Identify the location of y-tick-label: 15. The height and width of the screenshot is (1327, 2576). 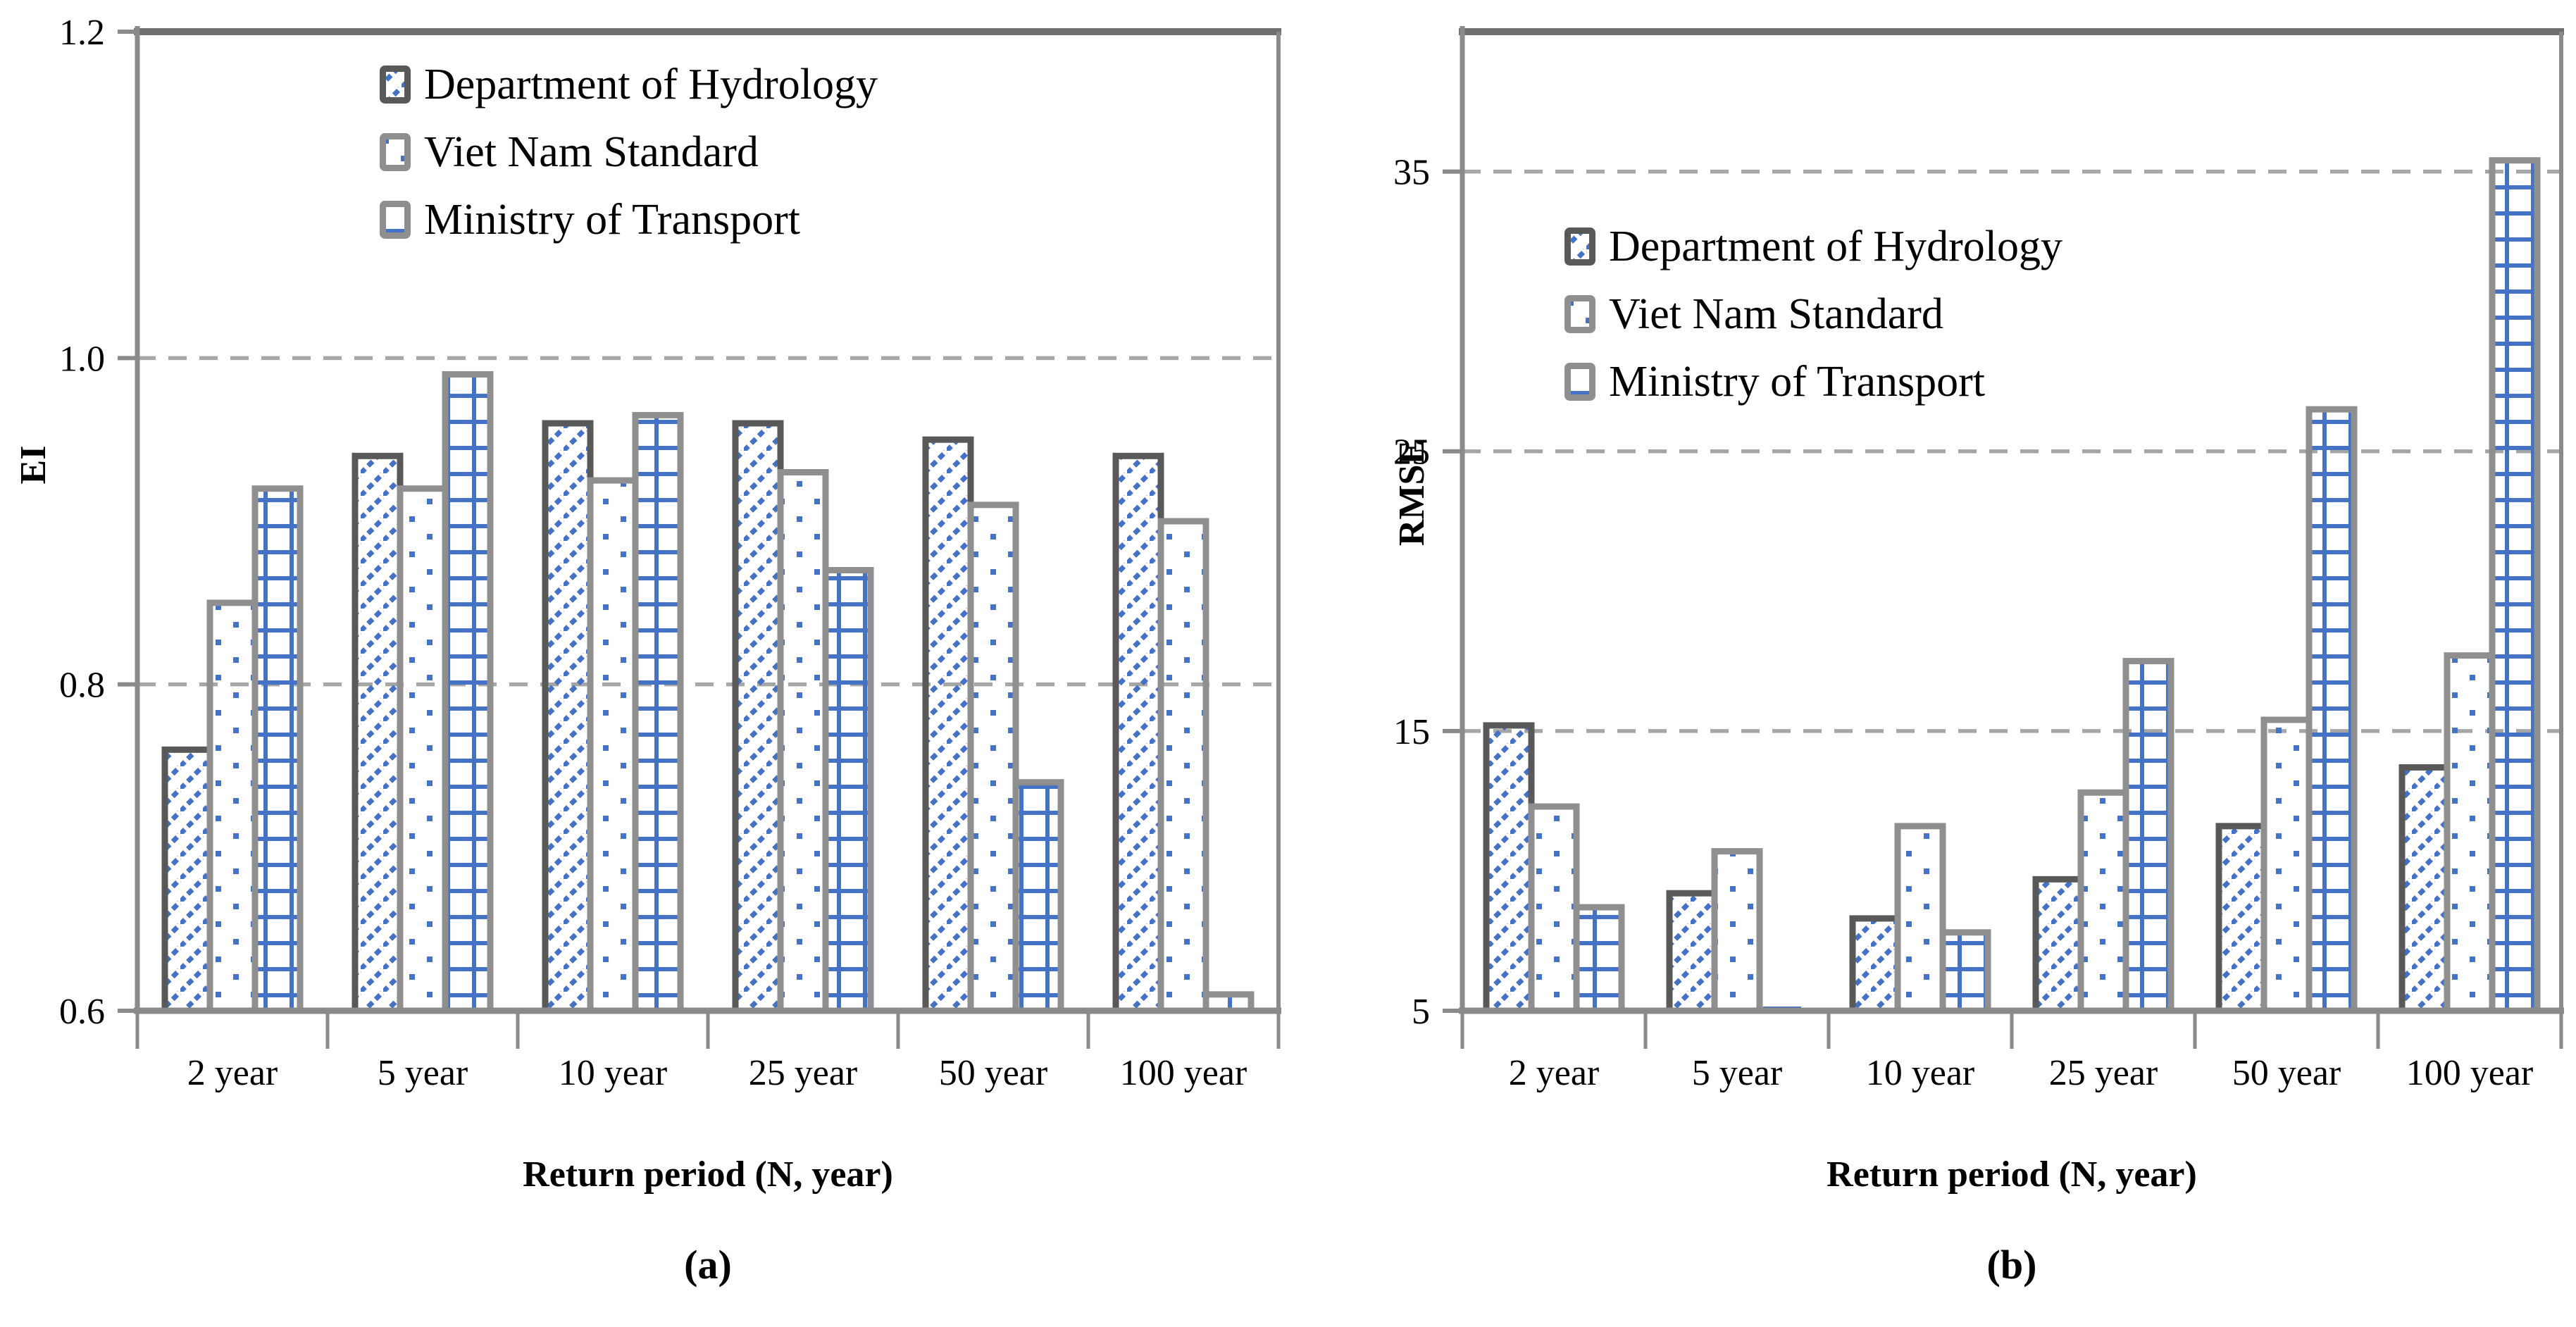
(1411, 732).